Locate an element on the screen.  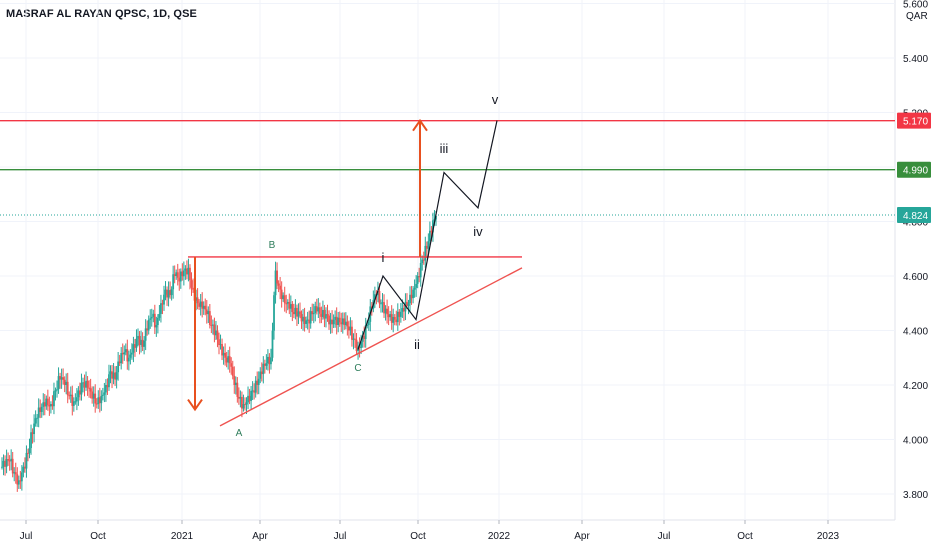
abc-label: B is located at coordinates (272, 245).